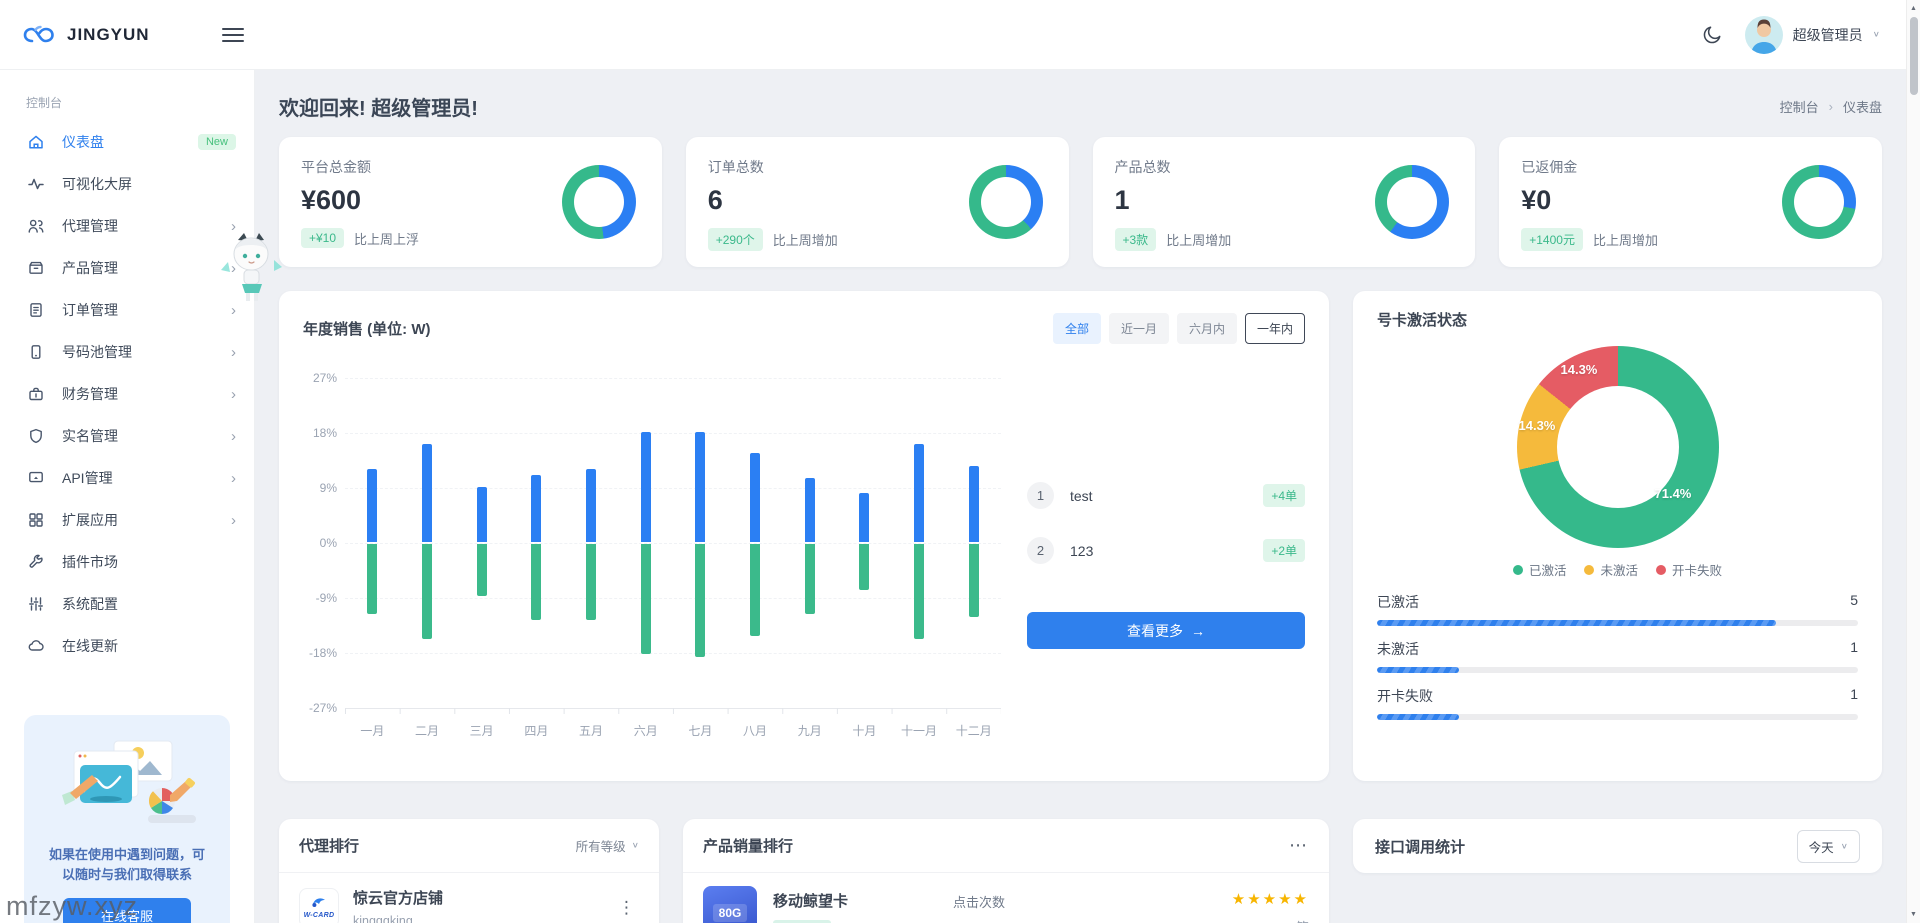  Describe the element at coordinates (322, 708) in the screenshot. I see `y-tick-label: -27%` at that location.